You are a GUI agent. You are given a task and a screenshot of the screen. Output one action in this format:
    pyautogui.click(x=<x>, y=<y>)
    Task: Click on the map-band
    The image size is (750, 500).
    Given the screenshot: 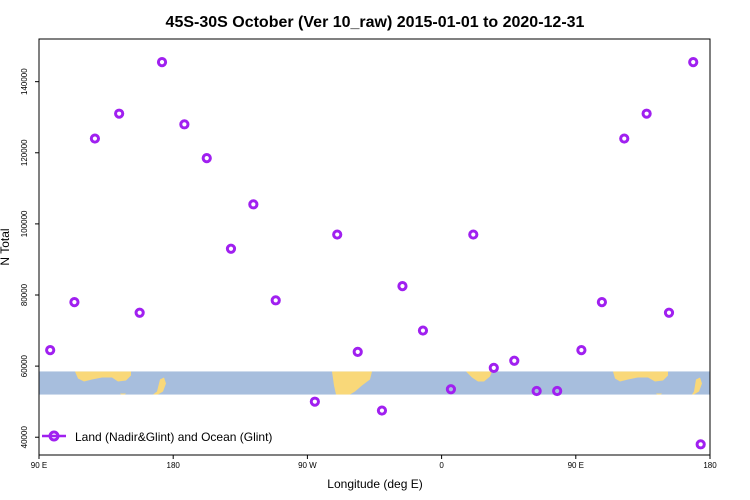 What is the action you would take?
    pyautogui.click(x=374, y=383)
    